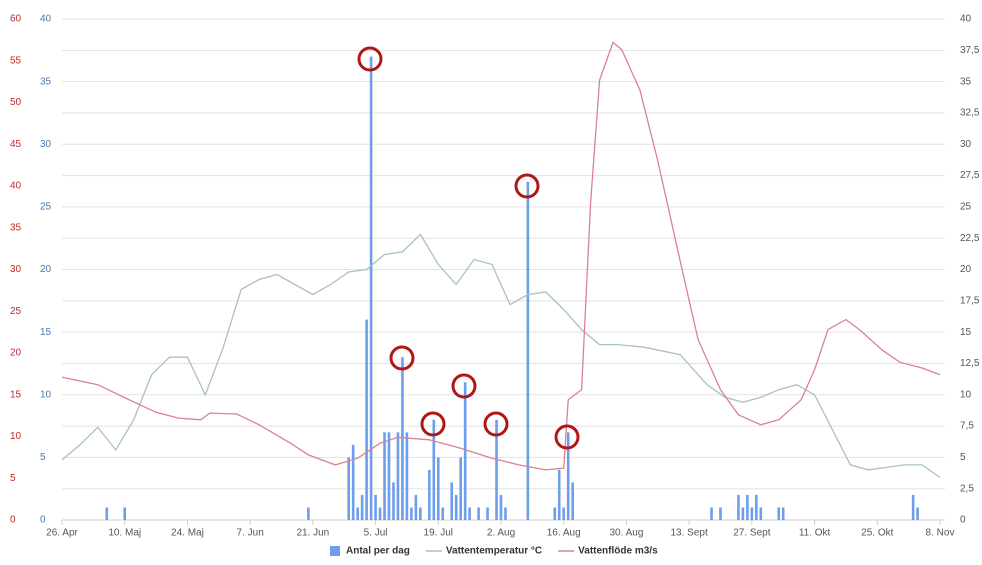  Describe the element at coordinates (966, 269) in the screenshot. I see `y2-tick-label: 20` at that location.